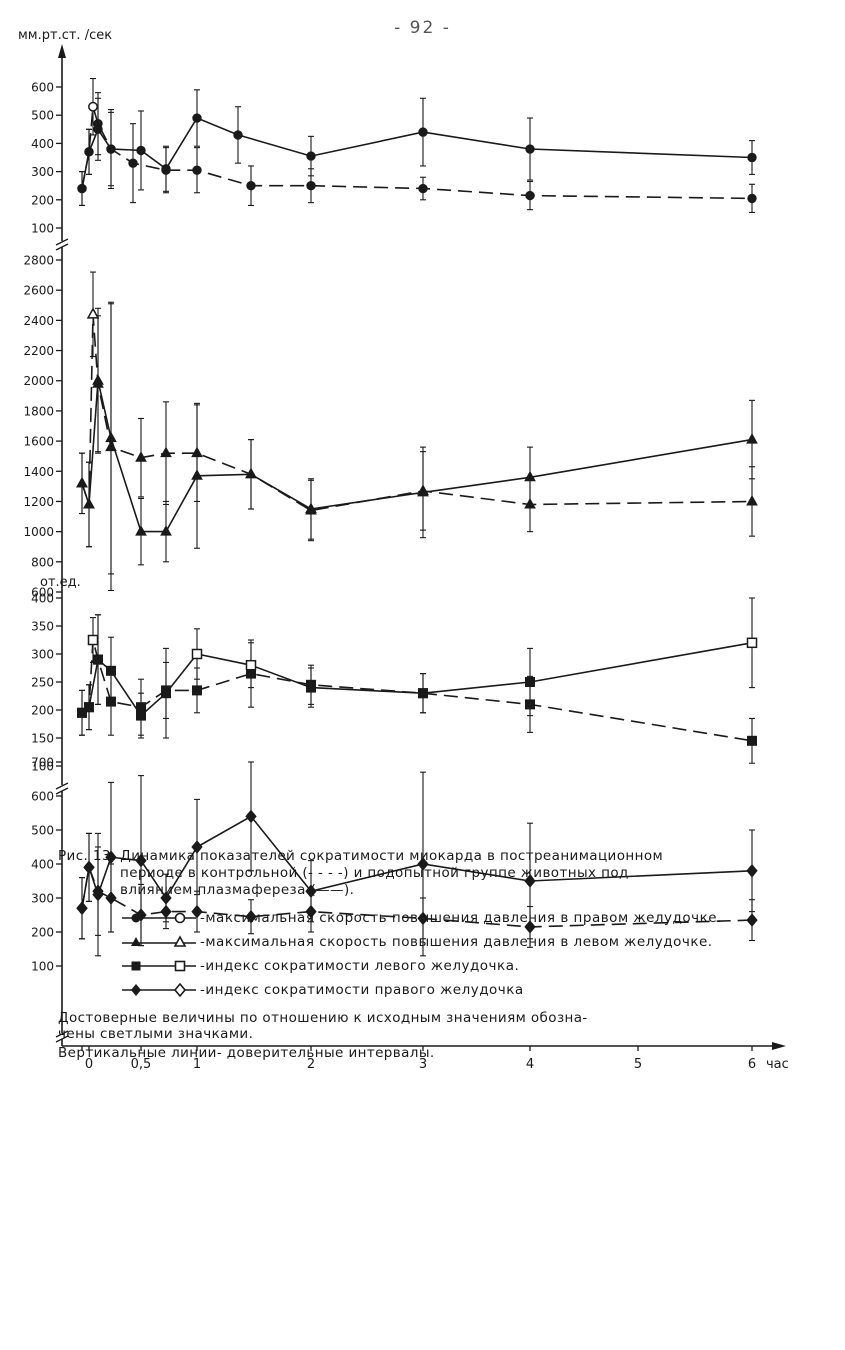  Describe the element at coordinates (311, 1064) in the screenshot. I see `x-tick-label-3: 2` at that location.